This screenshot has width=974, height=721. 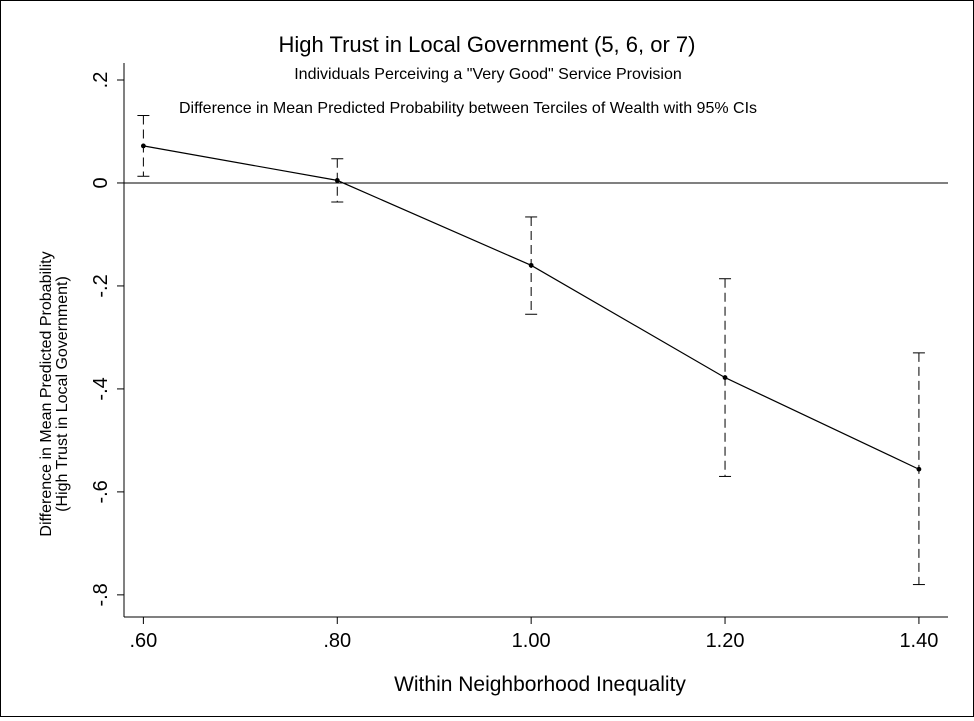 I want to click on x-tick-label: .60, so click(x=143, y=641).